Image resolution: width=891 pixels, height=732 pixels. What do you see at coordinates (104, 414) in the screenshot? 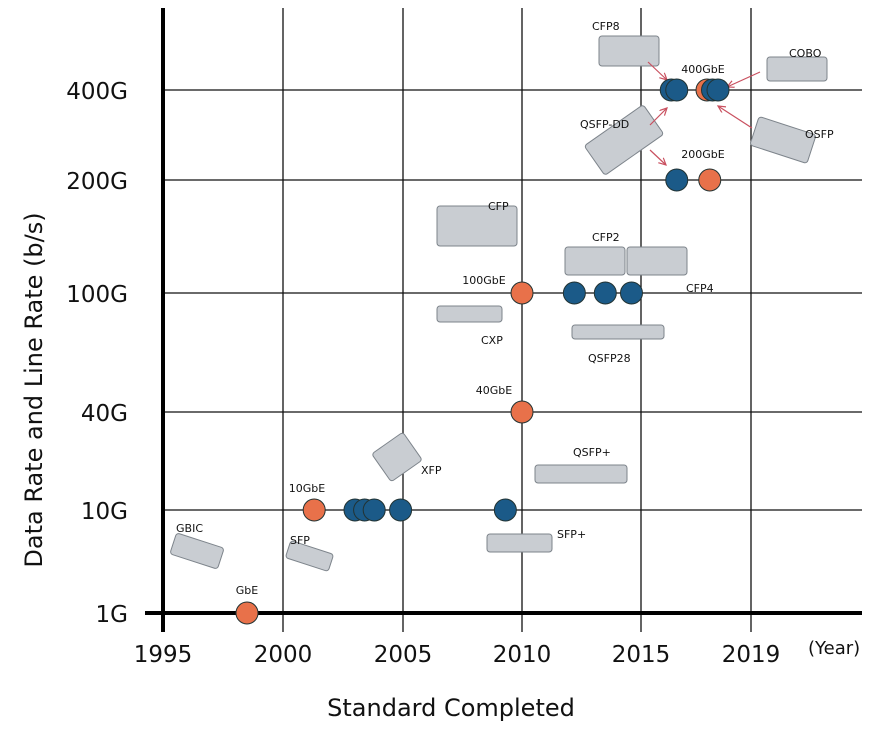
I see `y-tick-label: 40G` at bounding box center [104, 414].